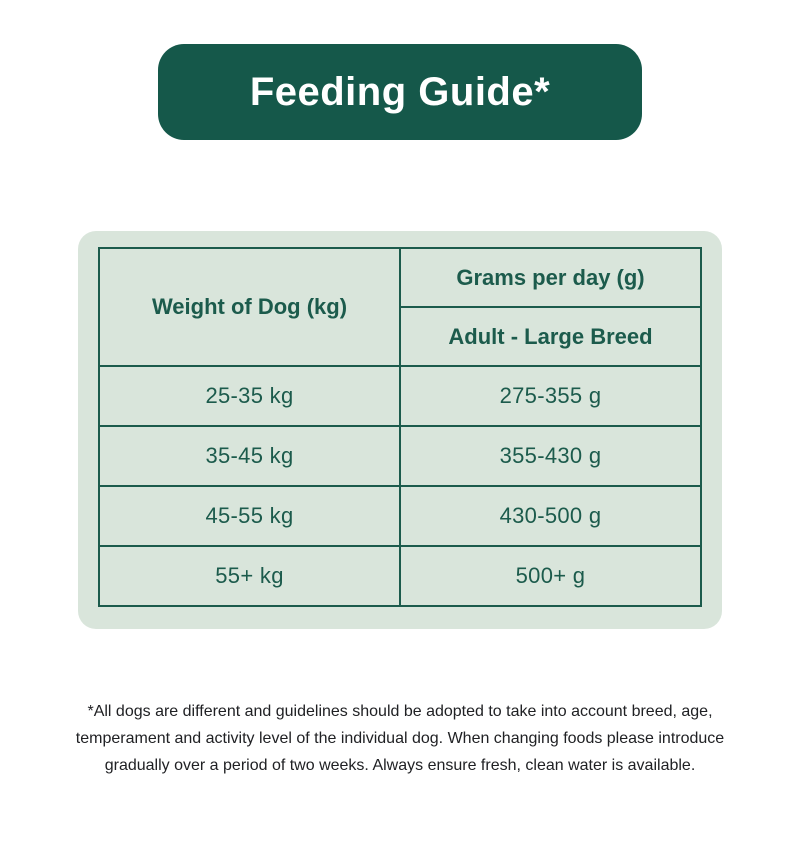  I want to click on grams-cell: 275-355 g, so click(550, 396).